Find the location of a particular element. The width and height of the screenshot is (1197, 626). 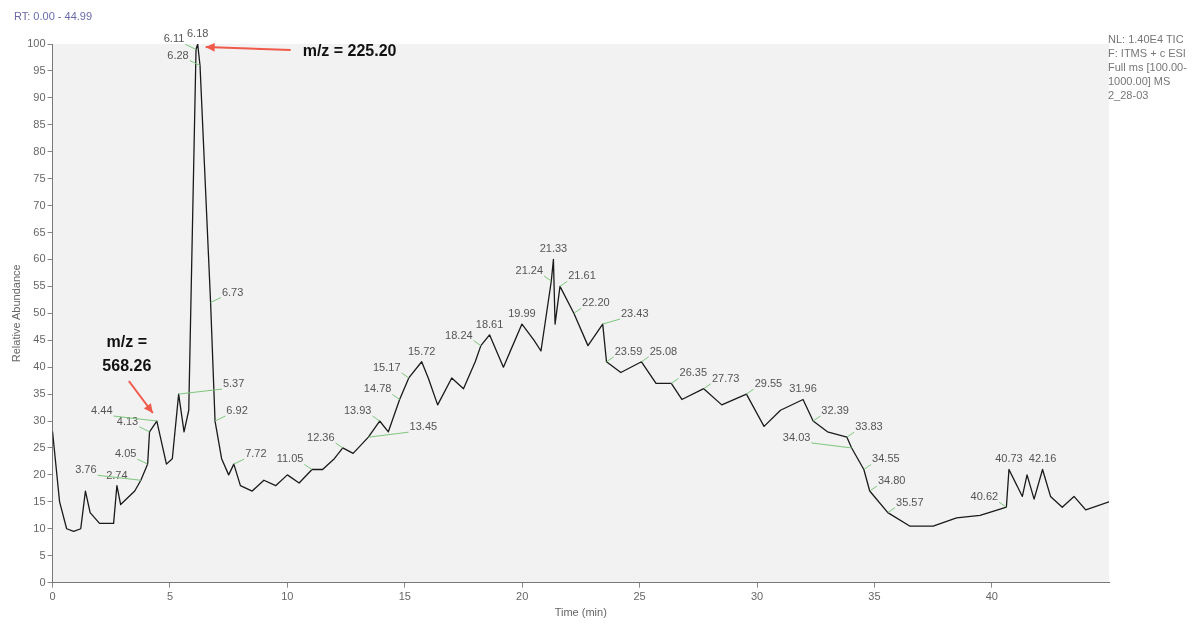

annotation: 33.83 is located at coordinates (869, 426).